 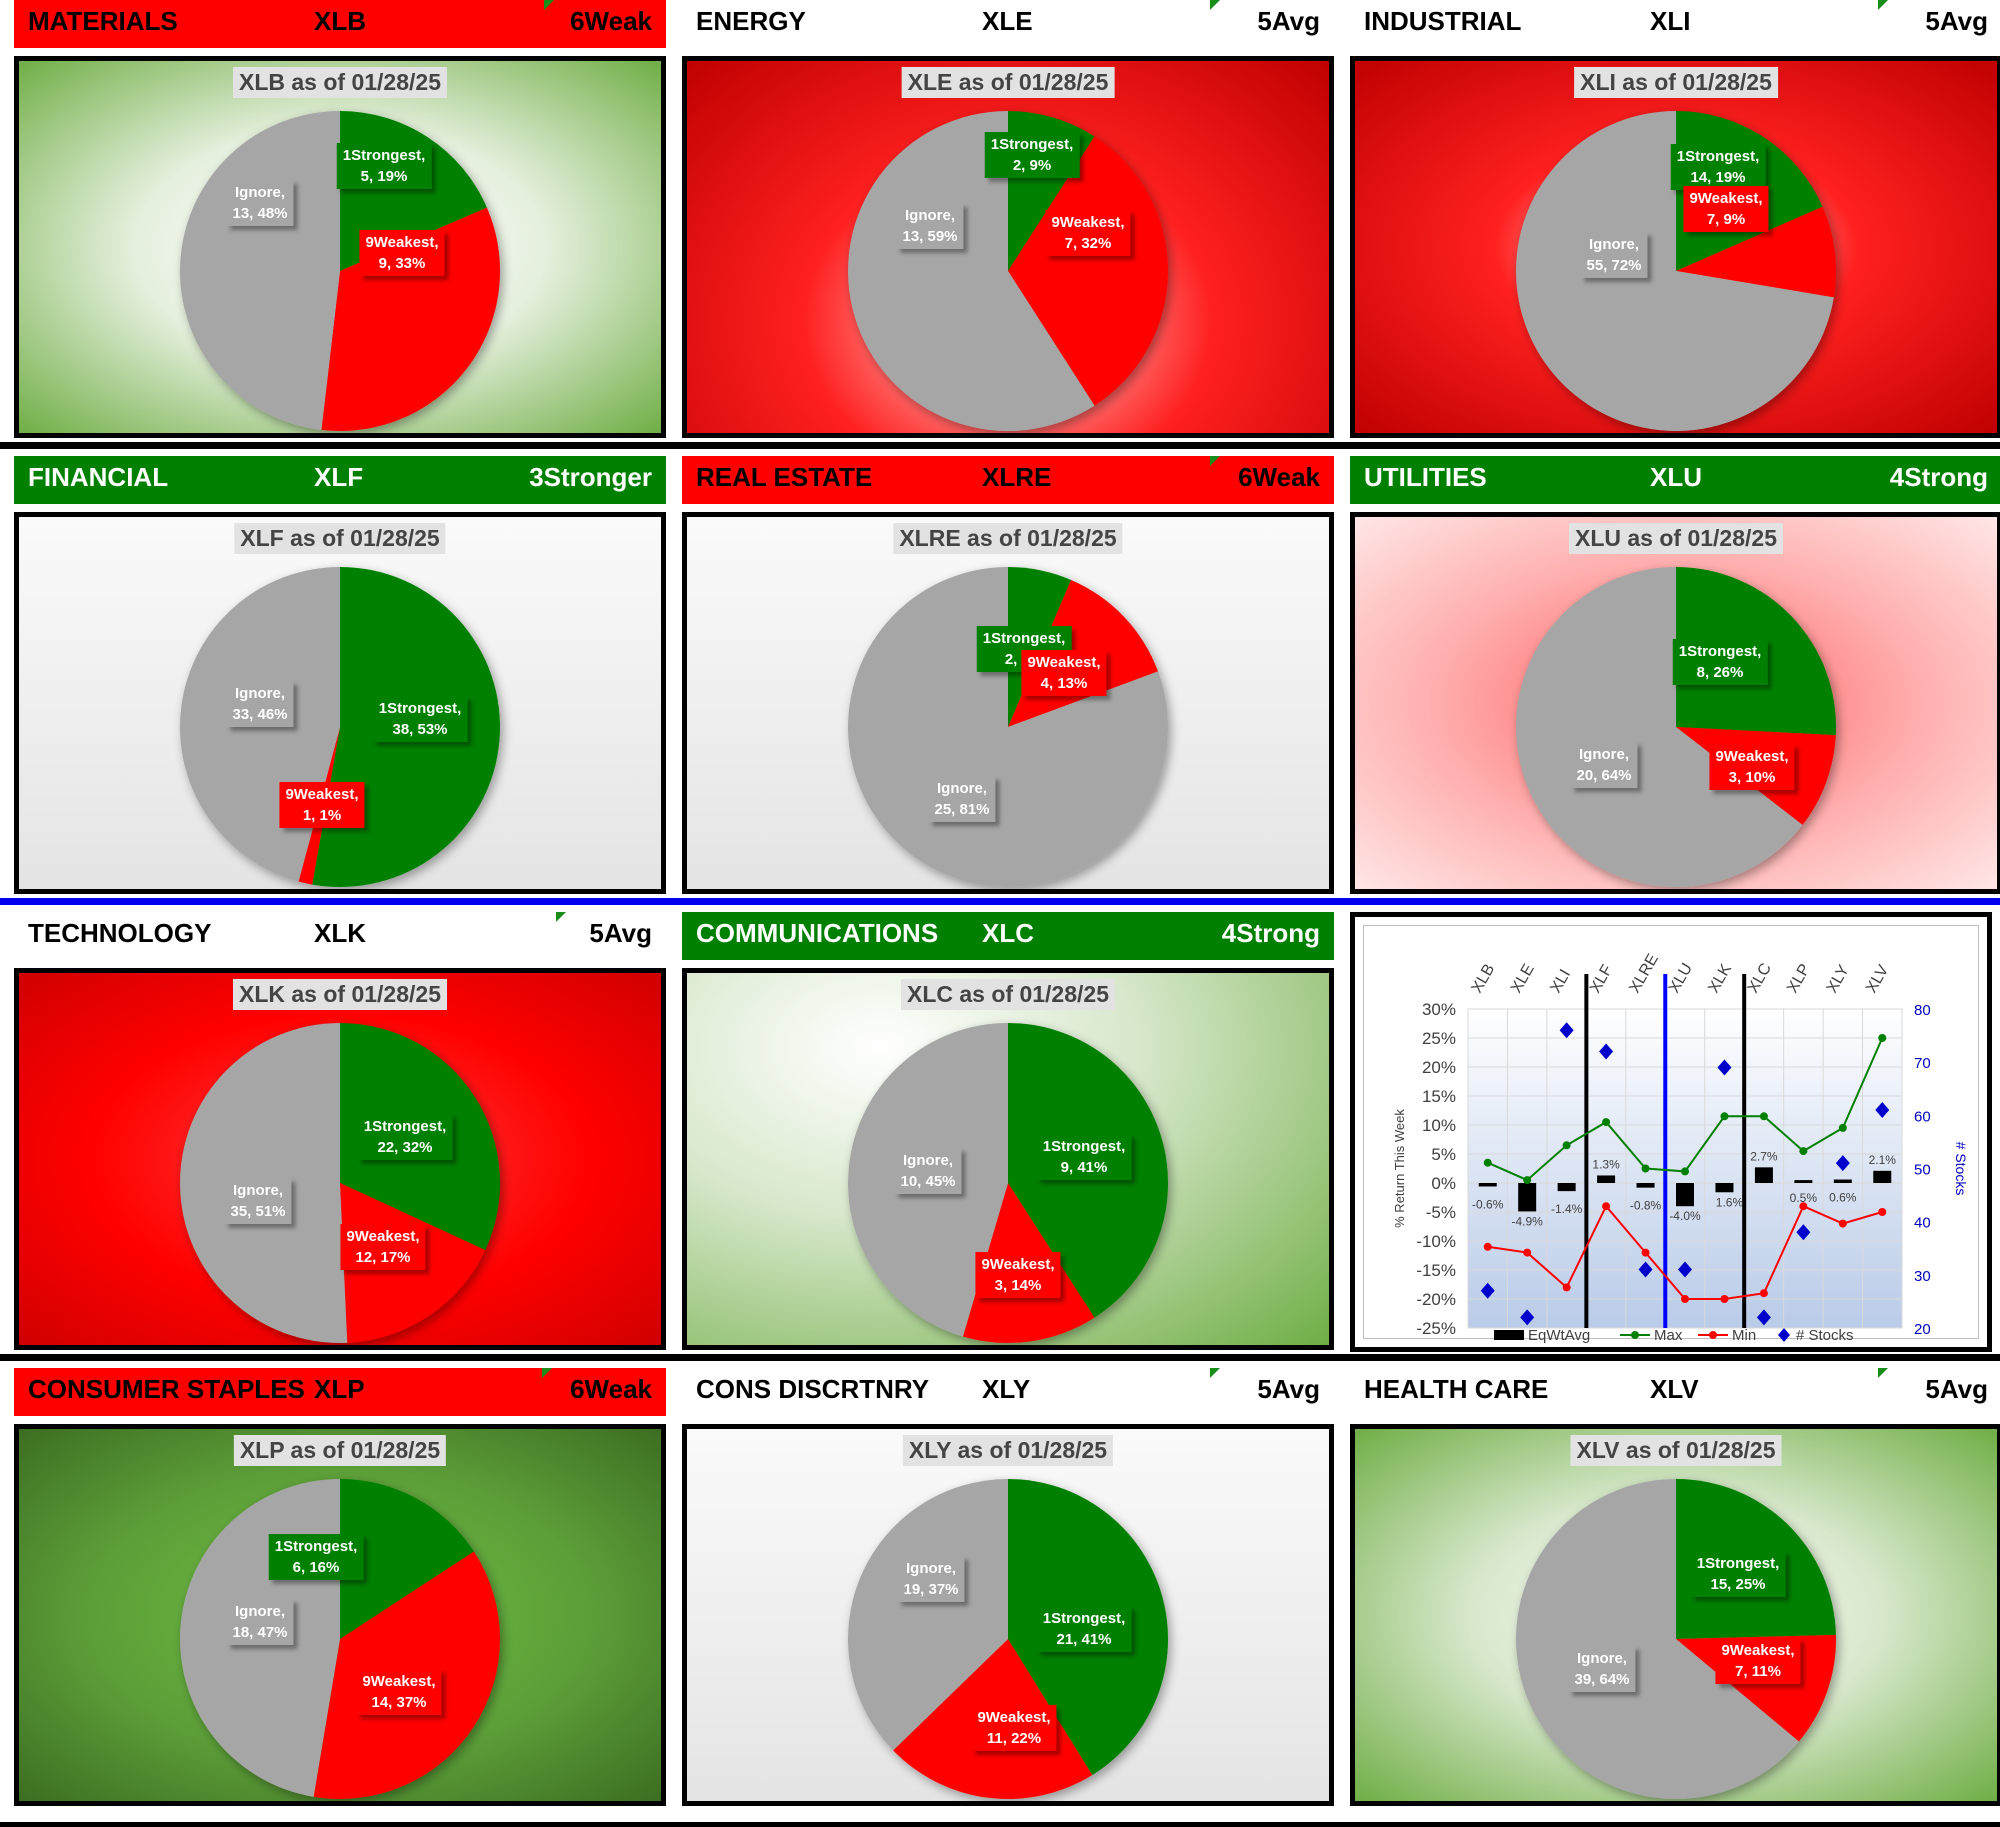 What do you see at coordinates (813, 1389) in the screenshot?
I see `sector-name: CONS DISCRTNRY` at bounding box center [813, 1389].